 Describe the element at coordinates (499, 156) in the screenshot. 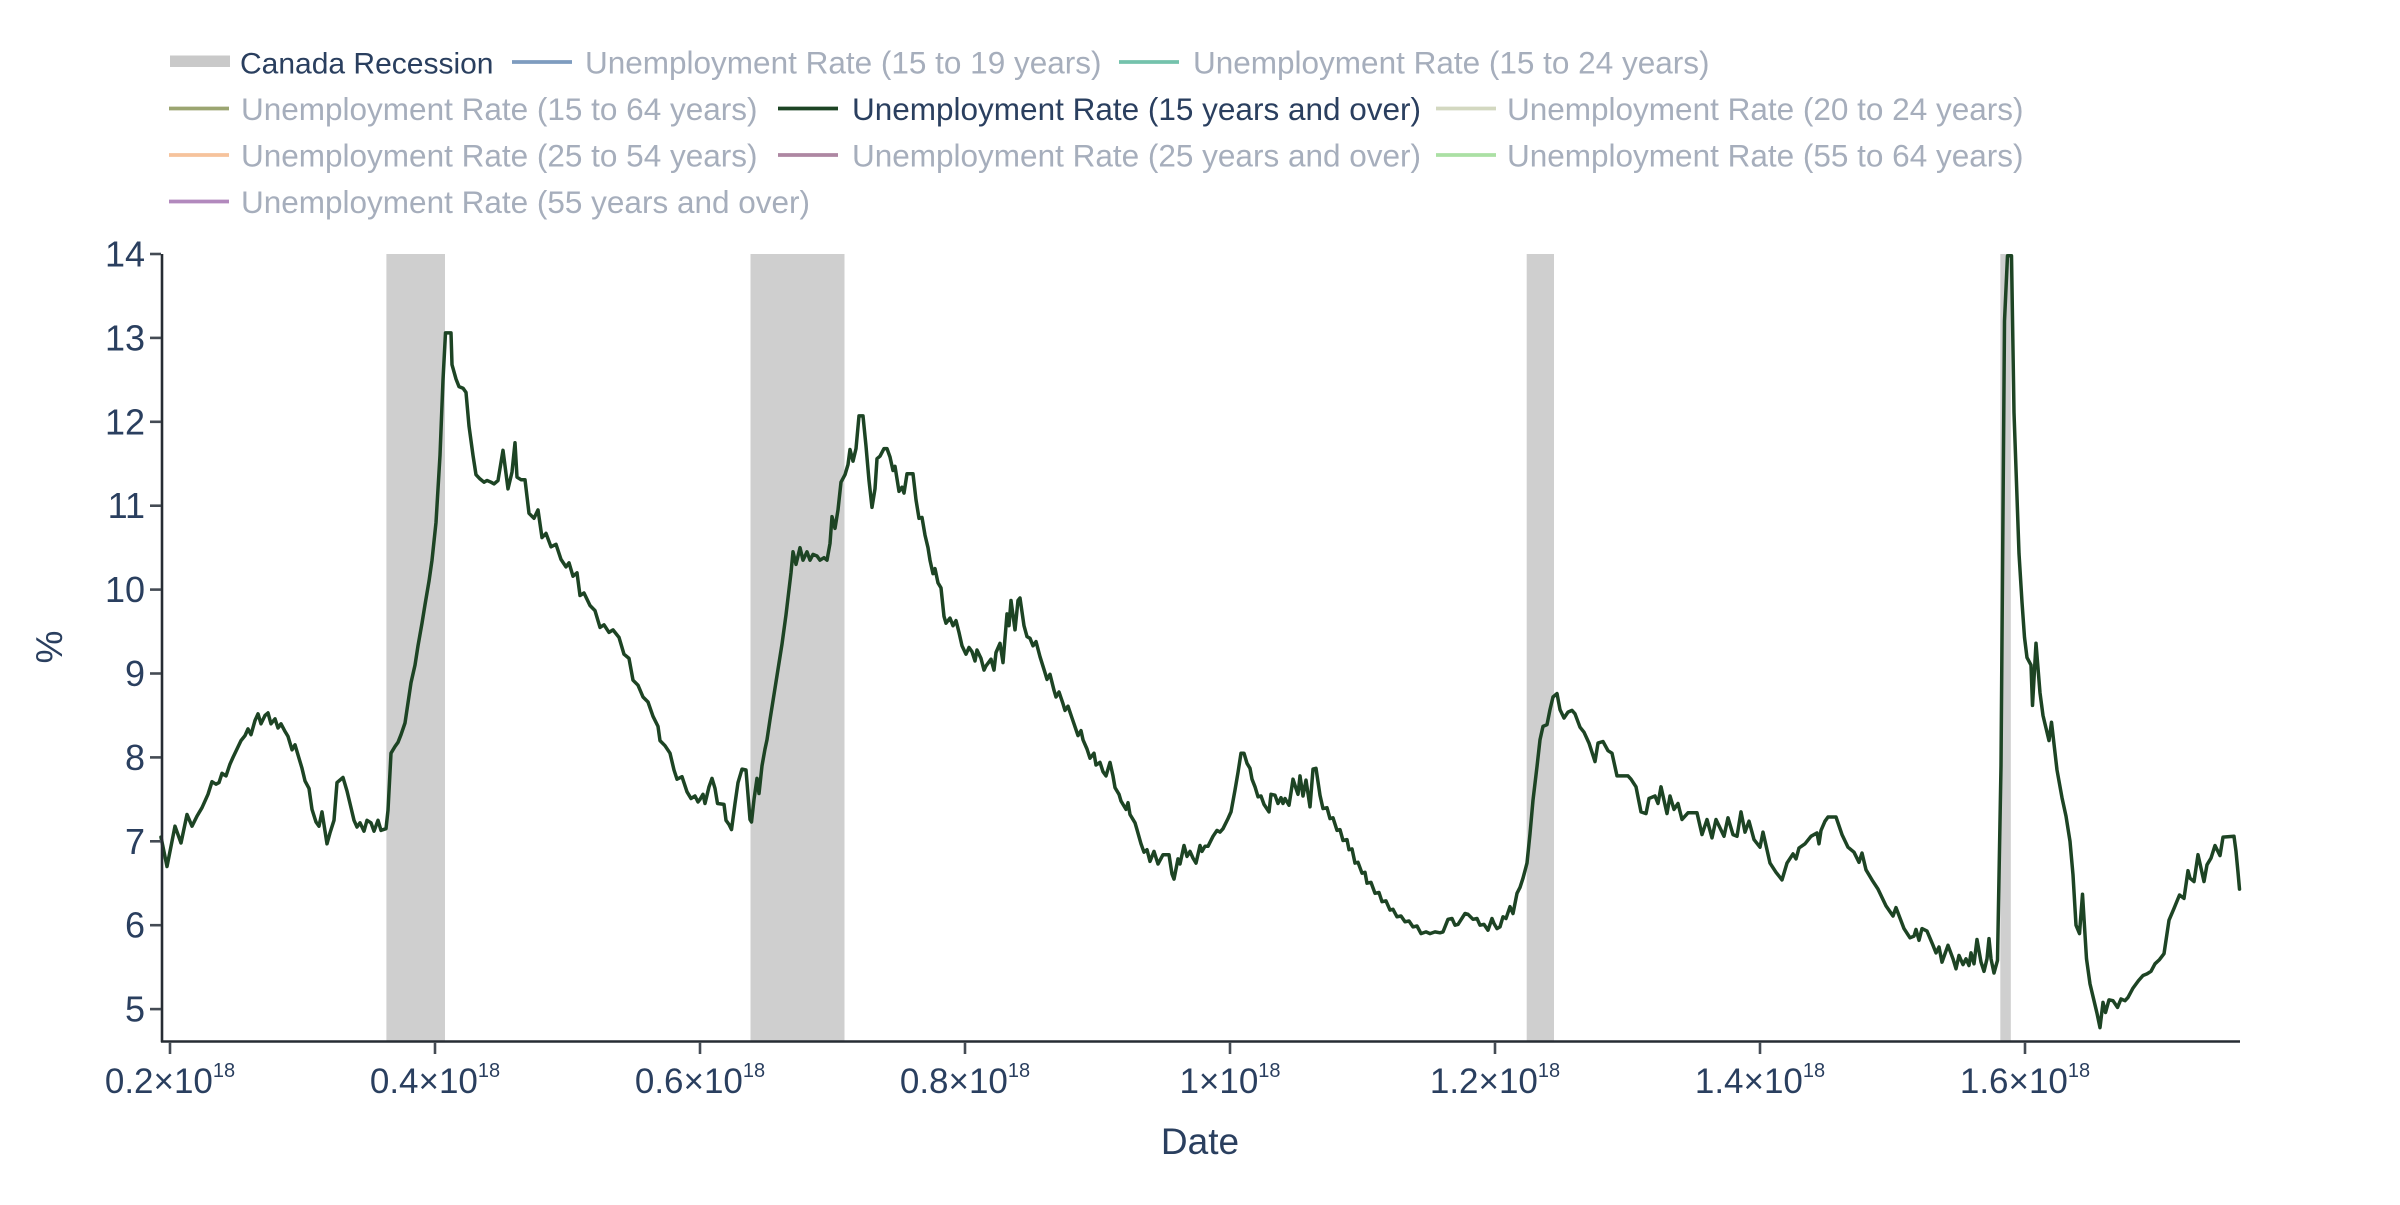

I see `svg-text:Unemployment Rate (25 to 54 ye: Unemployment Rate (25 to 54 years)` at that location.